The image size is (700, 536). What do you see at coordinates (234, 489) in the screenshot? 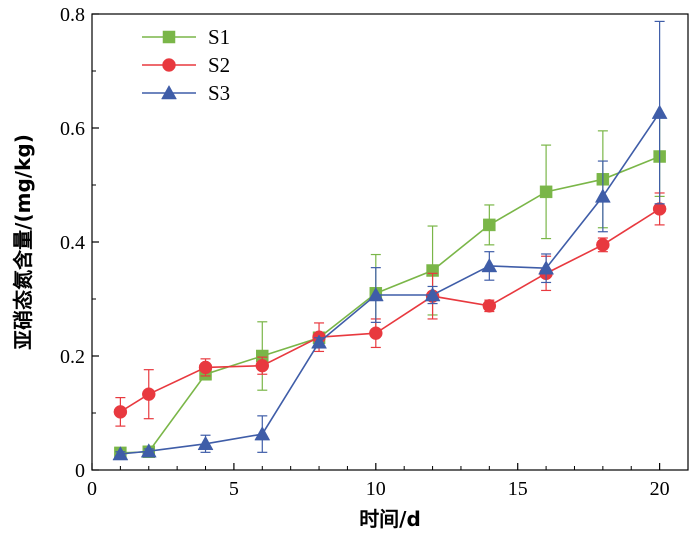
I see `x-tick-label: 5` at bounding box center [234, 489].